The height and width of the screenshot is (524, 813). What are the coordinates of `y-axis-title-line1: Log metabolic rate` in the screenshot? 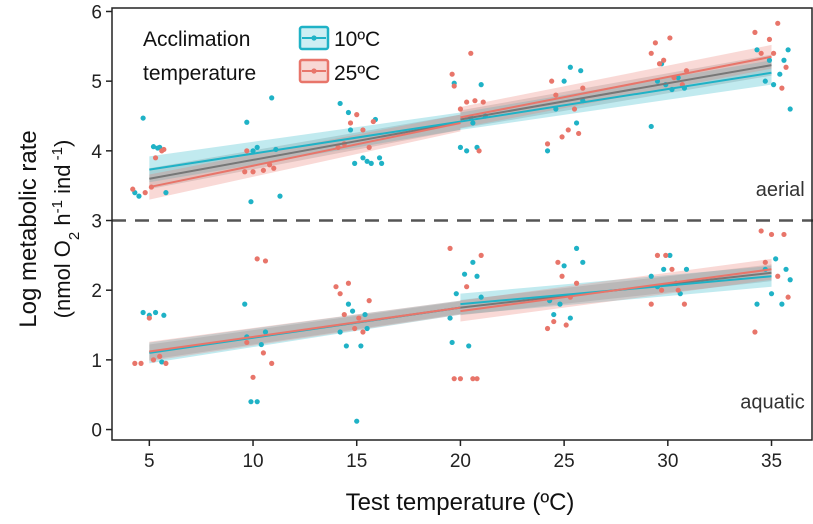 It's located at (28, 228).